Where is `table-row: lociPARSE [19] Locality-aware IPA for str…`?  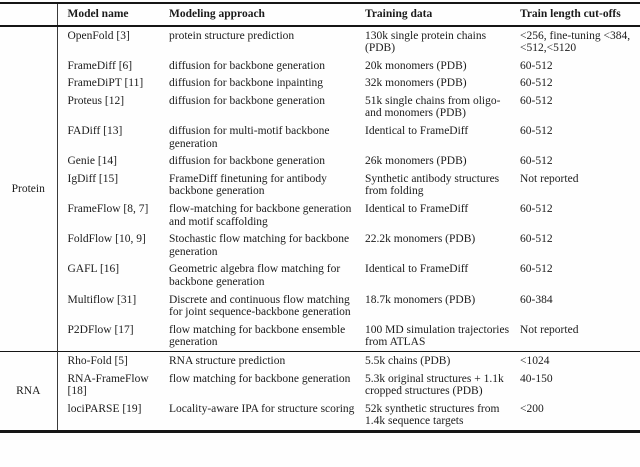 table-row: lociPARSE [19] Locality-aware IPA for str… is located at coordinates (320, 416).